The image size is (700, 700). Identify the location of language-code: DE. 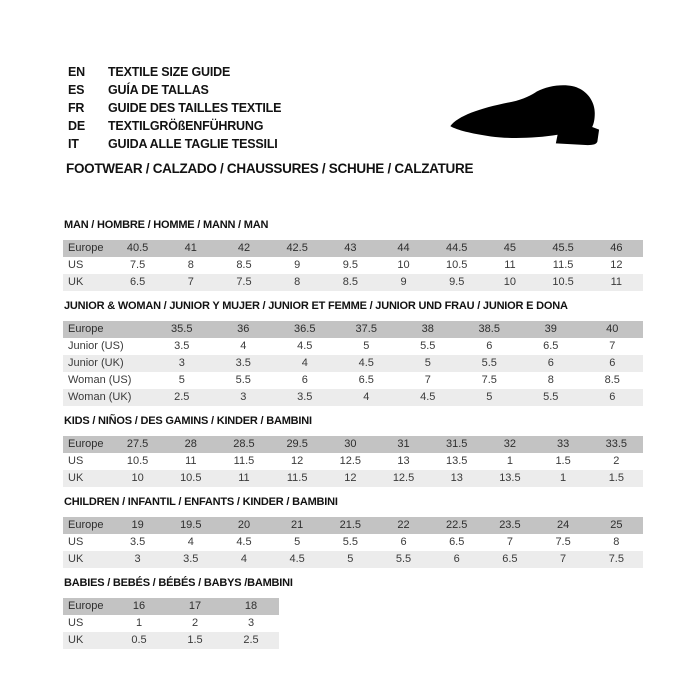
(76, 126).